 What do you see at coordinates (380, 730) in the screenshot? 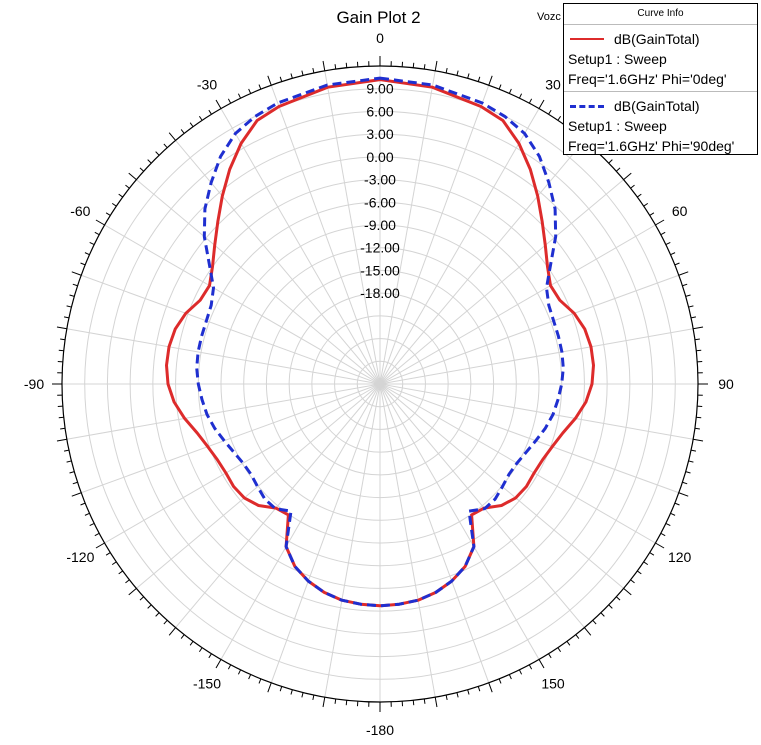
I see `angle-label: -180` at bounding box center [380, 730].